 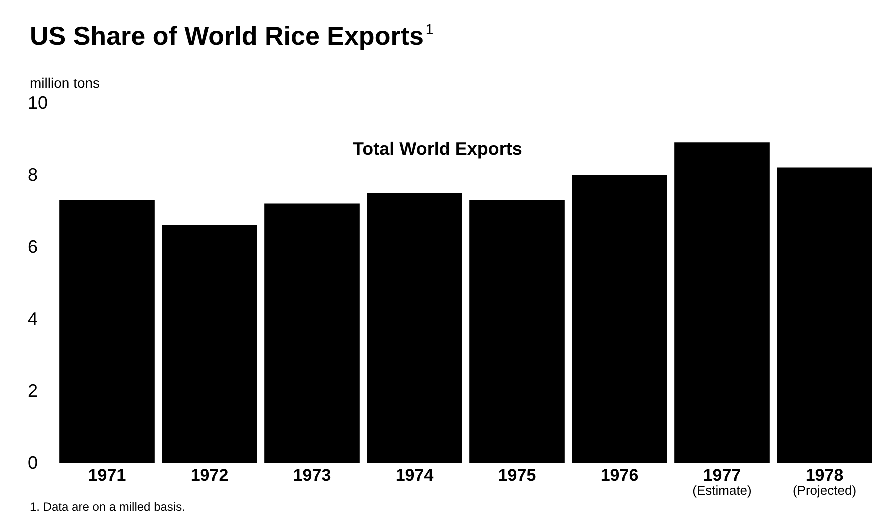 I want to click on x-tick-label: 1975, so click(x=517, y=475).